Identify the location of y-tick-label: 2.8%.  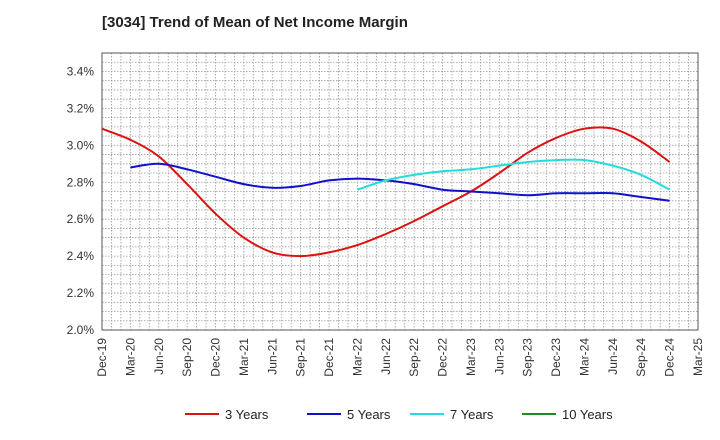
(81, 182).